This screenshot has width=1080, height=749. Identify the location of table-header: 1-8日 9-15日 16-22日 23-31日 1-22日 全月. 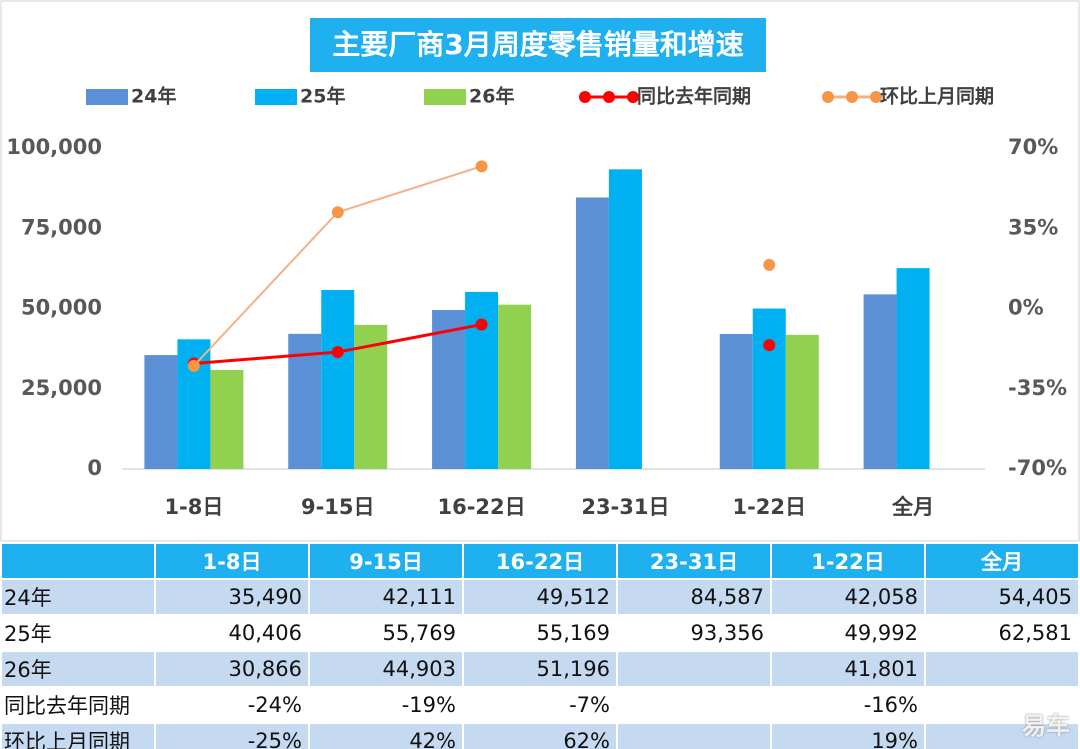
(540, 561).